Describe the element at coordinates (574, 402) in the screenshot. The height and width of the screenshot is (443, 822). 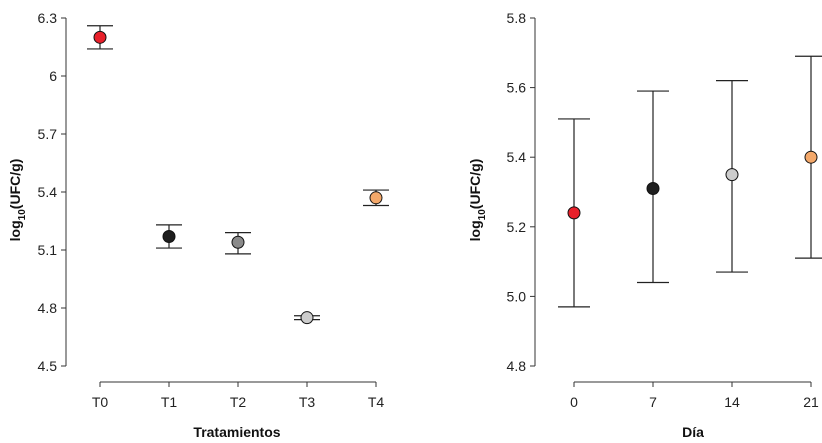
I see `x-tick-label: 0` at that location.